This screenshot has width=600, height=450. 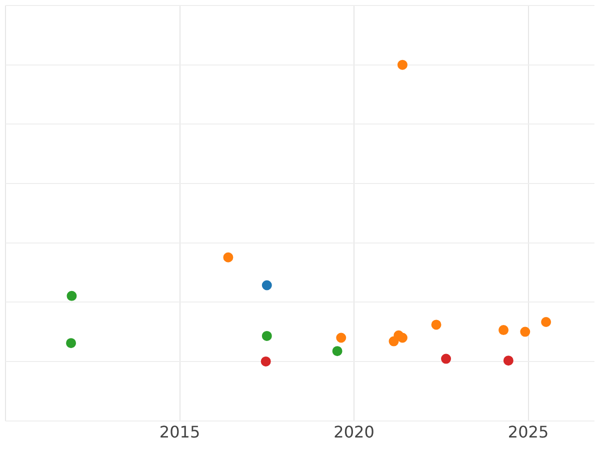 What do you see at coordinates (179, 432) in the screenshot?
I see `x-tick-label: 2015` at bounding box center [179, 432].